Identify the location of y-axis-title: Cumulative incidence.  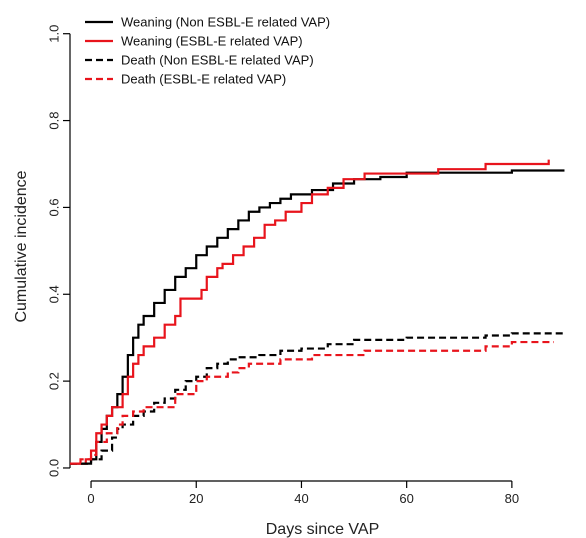
(21, 246).